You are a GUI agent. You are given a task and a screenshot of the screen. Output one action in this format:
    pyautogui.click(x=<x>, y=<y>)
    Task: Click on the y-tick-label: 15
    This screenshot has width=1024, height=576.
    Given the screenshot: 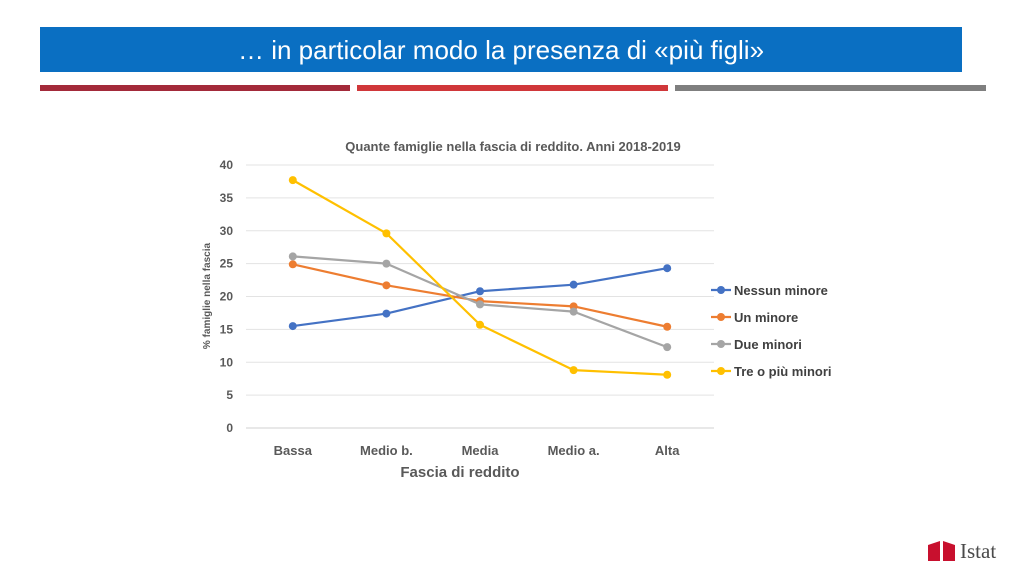 What is the action you would take?
    pyautogui.click(x=227, y=329)
    